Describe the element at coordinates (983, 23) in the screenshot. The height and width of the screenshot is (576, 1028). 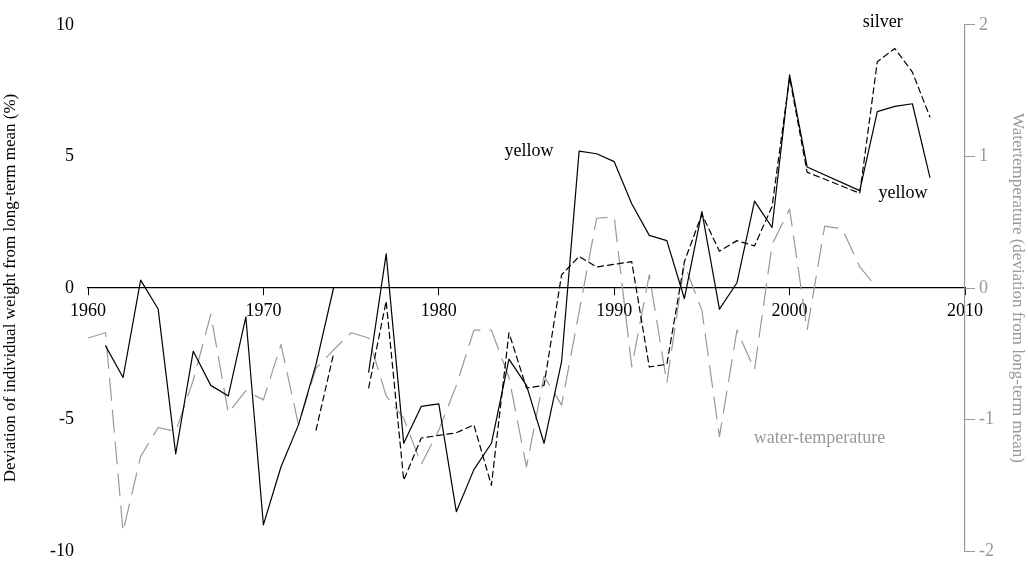
I see `y2-tick-label: 2` at that location.